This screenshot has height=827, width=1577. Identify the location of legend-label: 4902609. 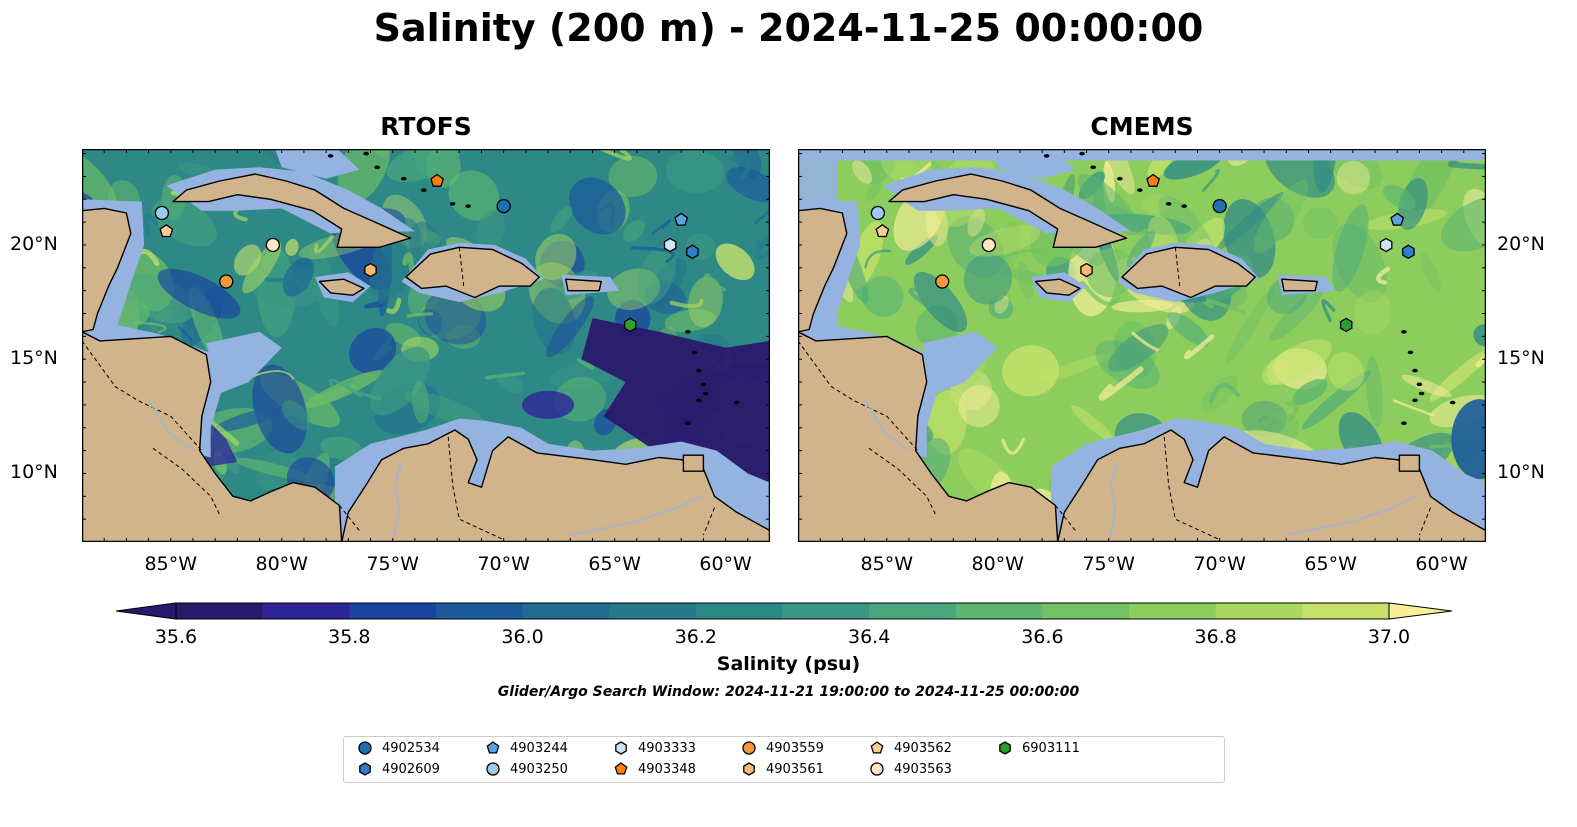
(411, 769).